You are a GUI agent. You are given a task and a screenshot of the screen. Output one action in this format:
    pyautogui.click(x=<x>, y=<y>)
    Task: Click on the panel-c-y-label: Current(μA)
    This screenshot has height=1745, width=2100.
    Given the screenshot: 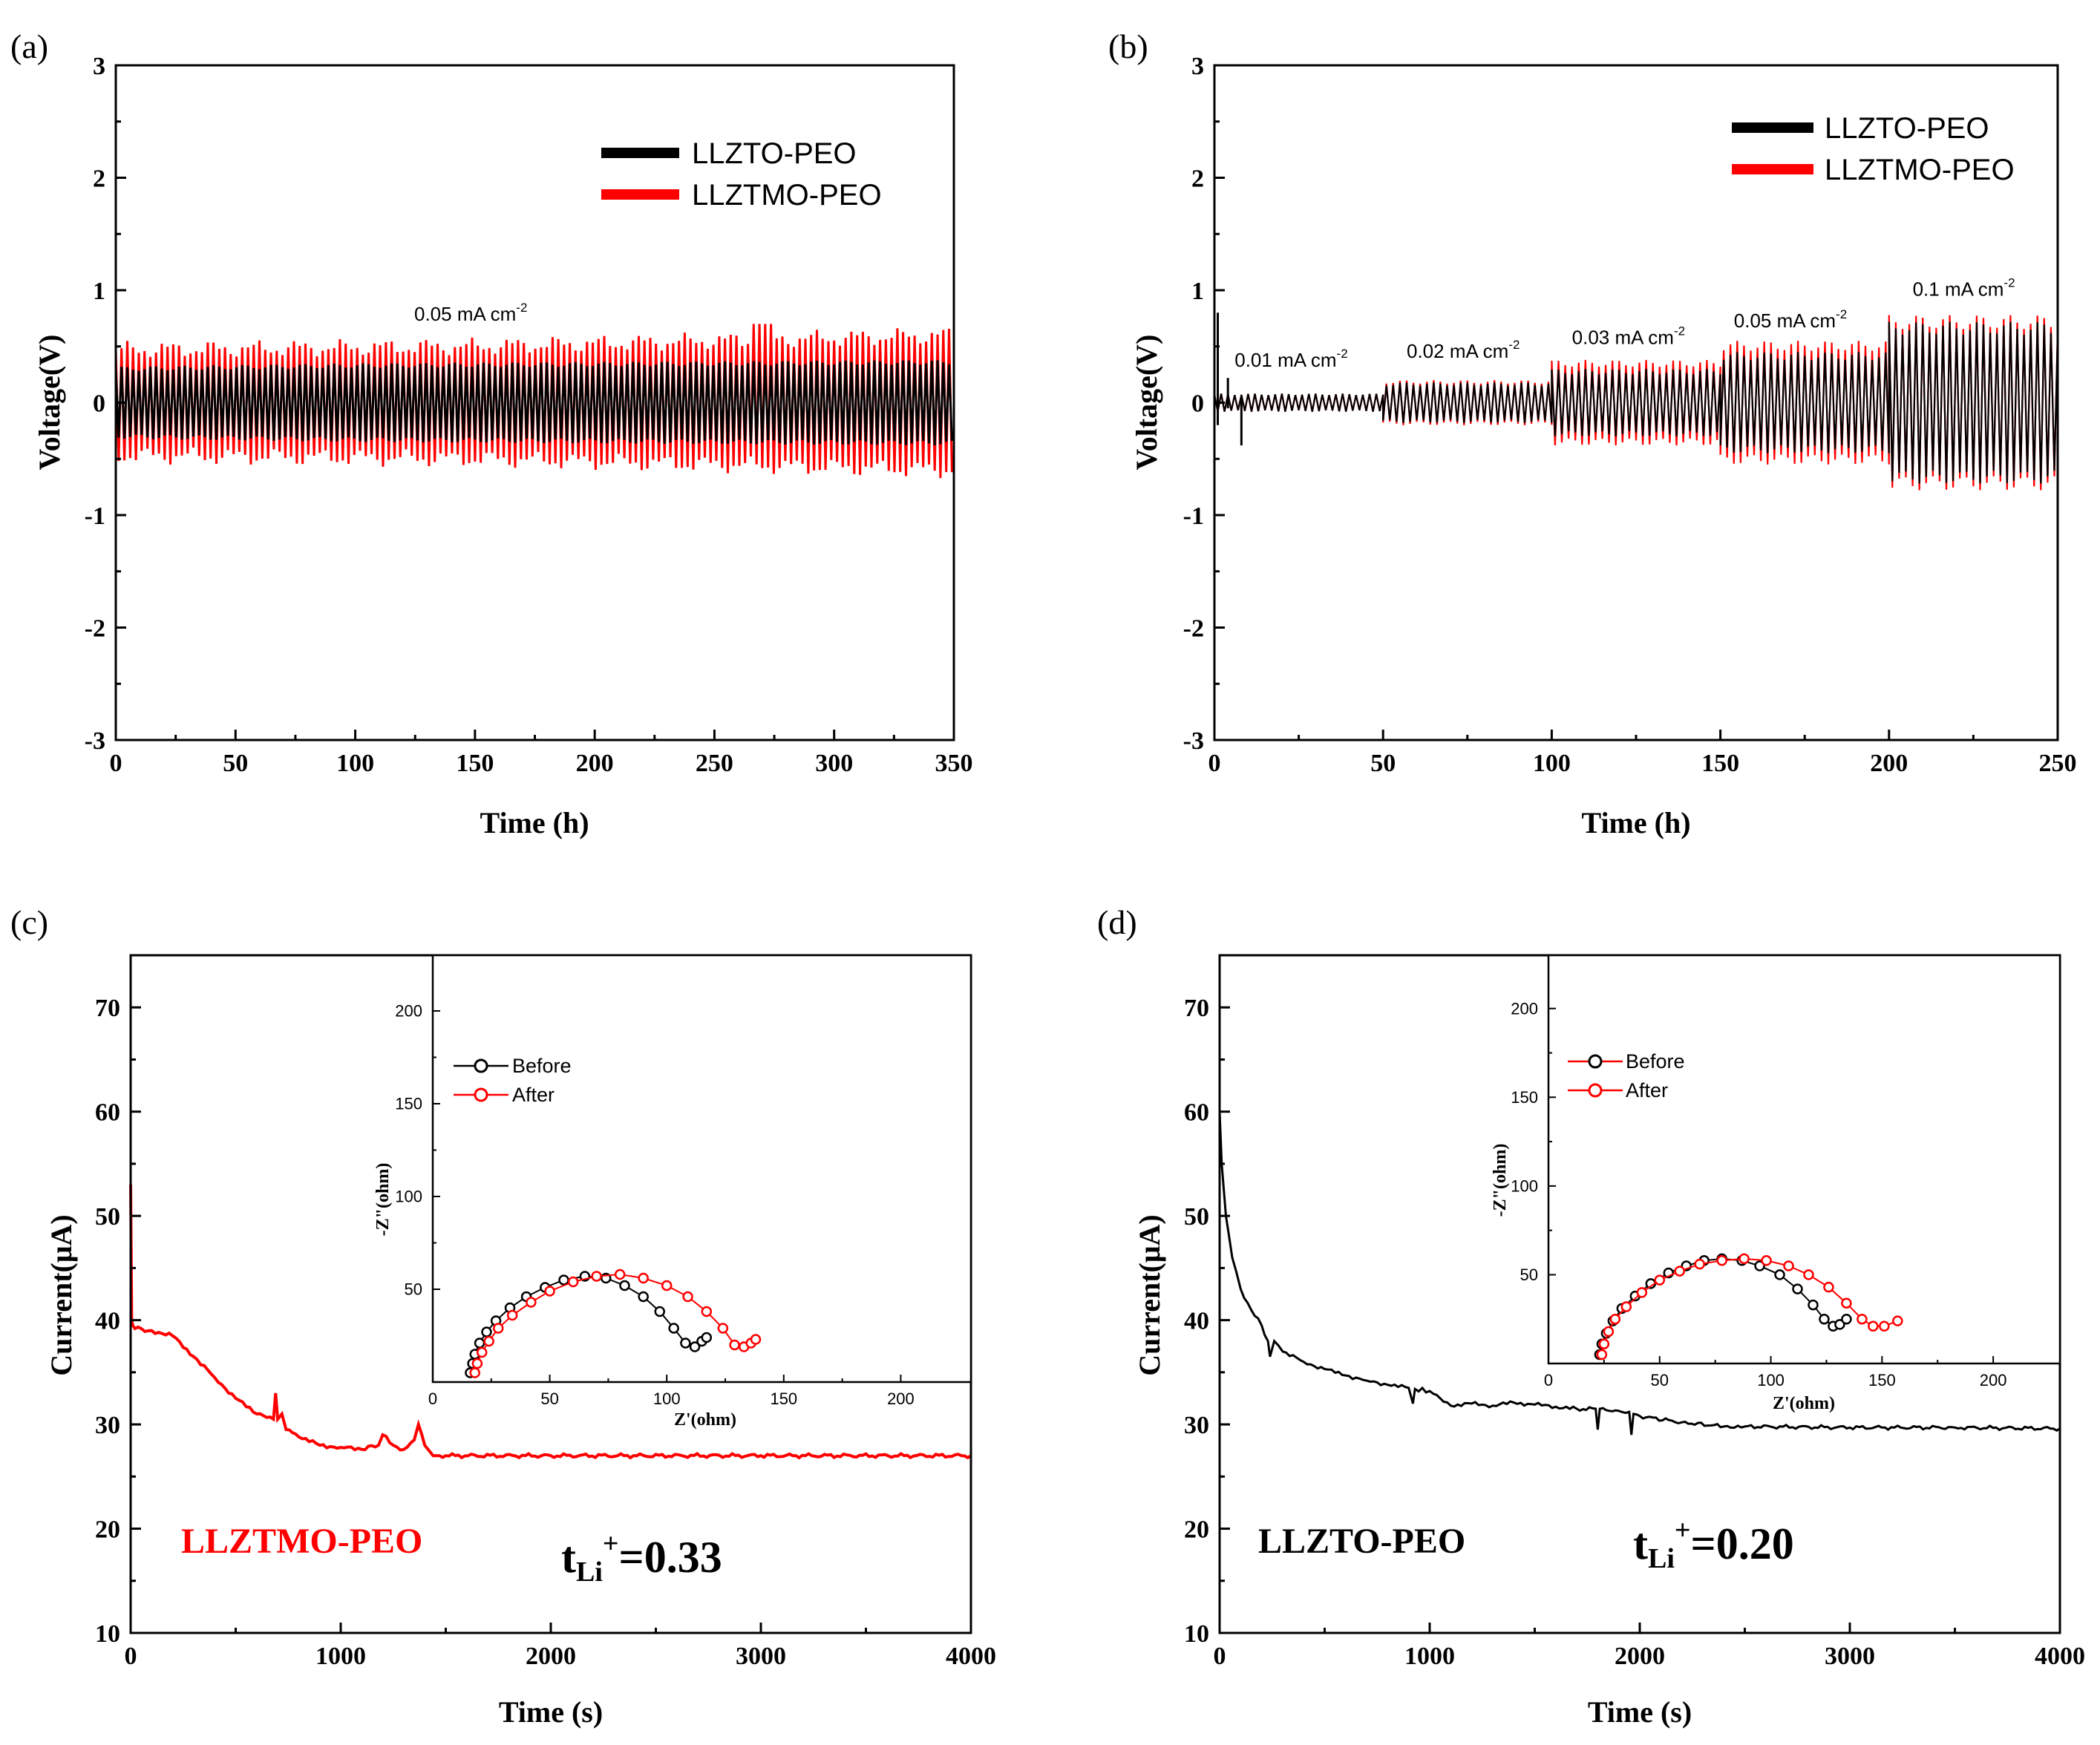 What is the action you would take?
    pyautogui.click(x=61, y=1295)
    